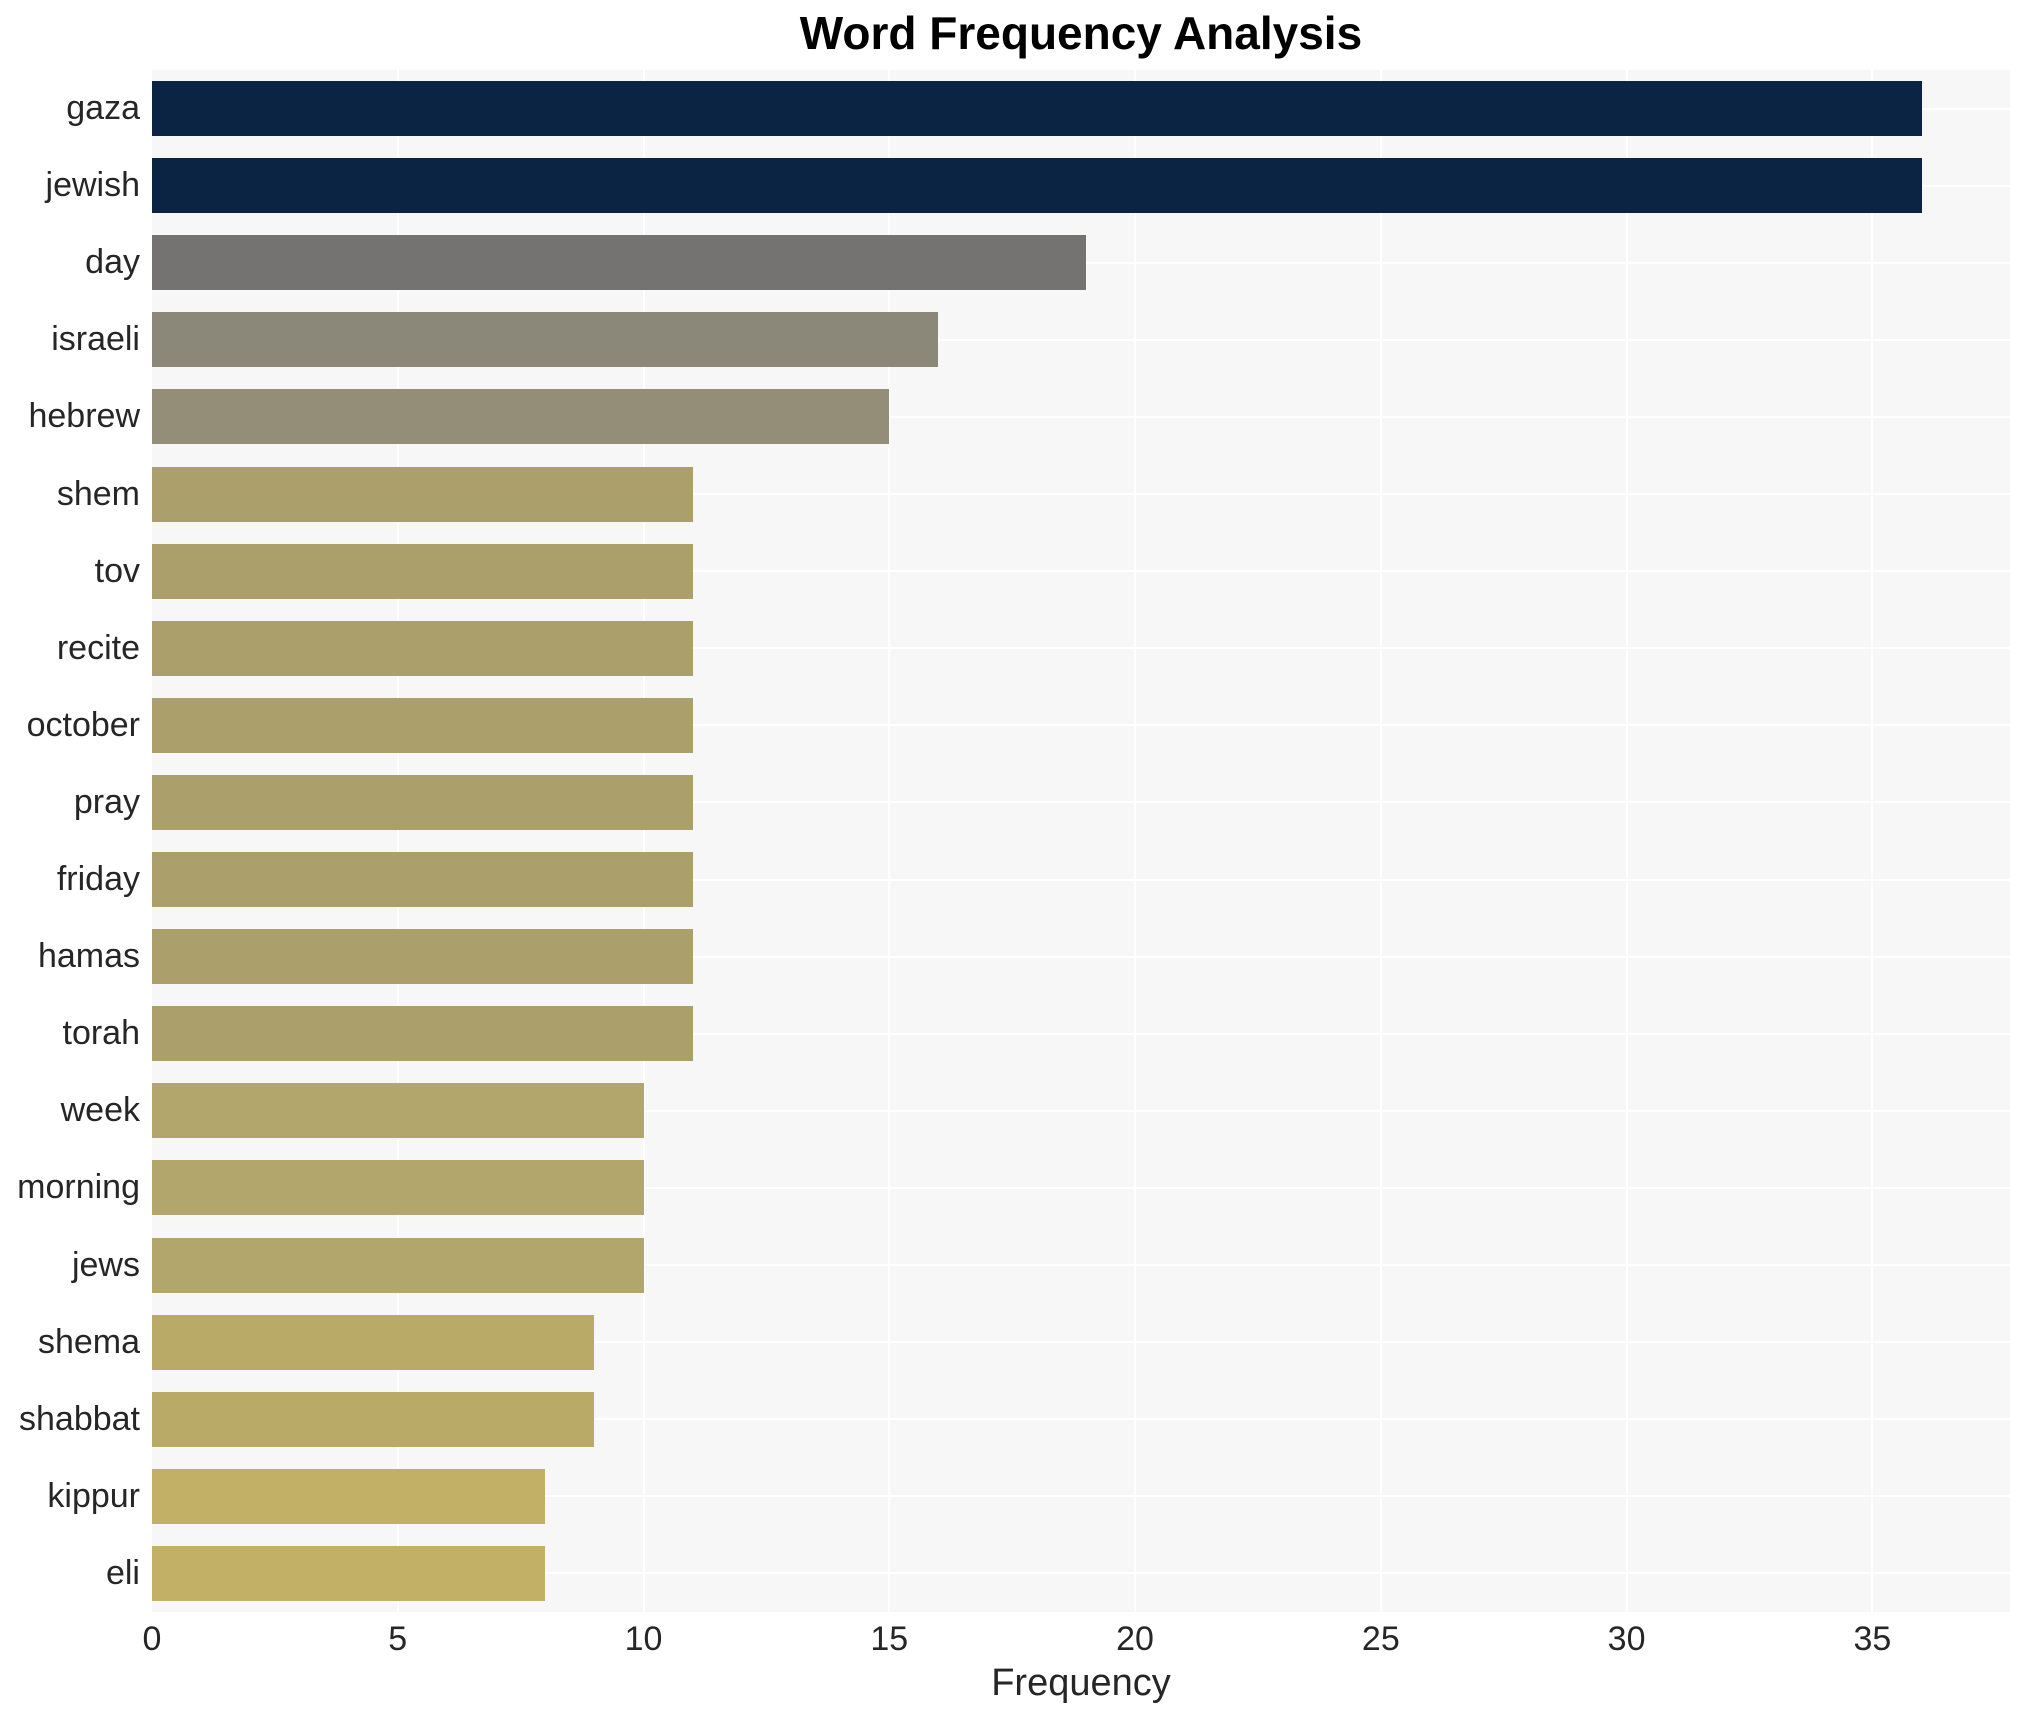 This screenshot has height=1710, width=2030. Describe the element at coordinates (98, 879) in the screenshot. I see `y-label-friday: friday` at that location.